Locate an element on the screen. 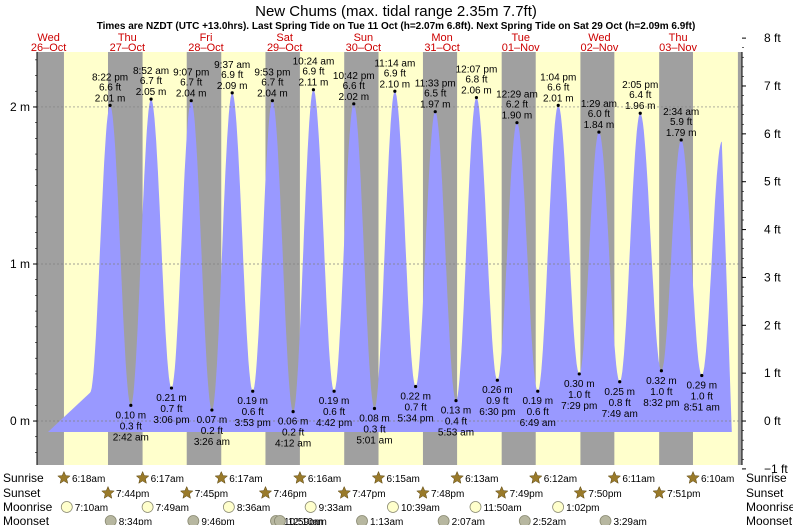  low-tide-meters: 0.25 m is located at coordinates (619, 392).